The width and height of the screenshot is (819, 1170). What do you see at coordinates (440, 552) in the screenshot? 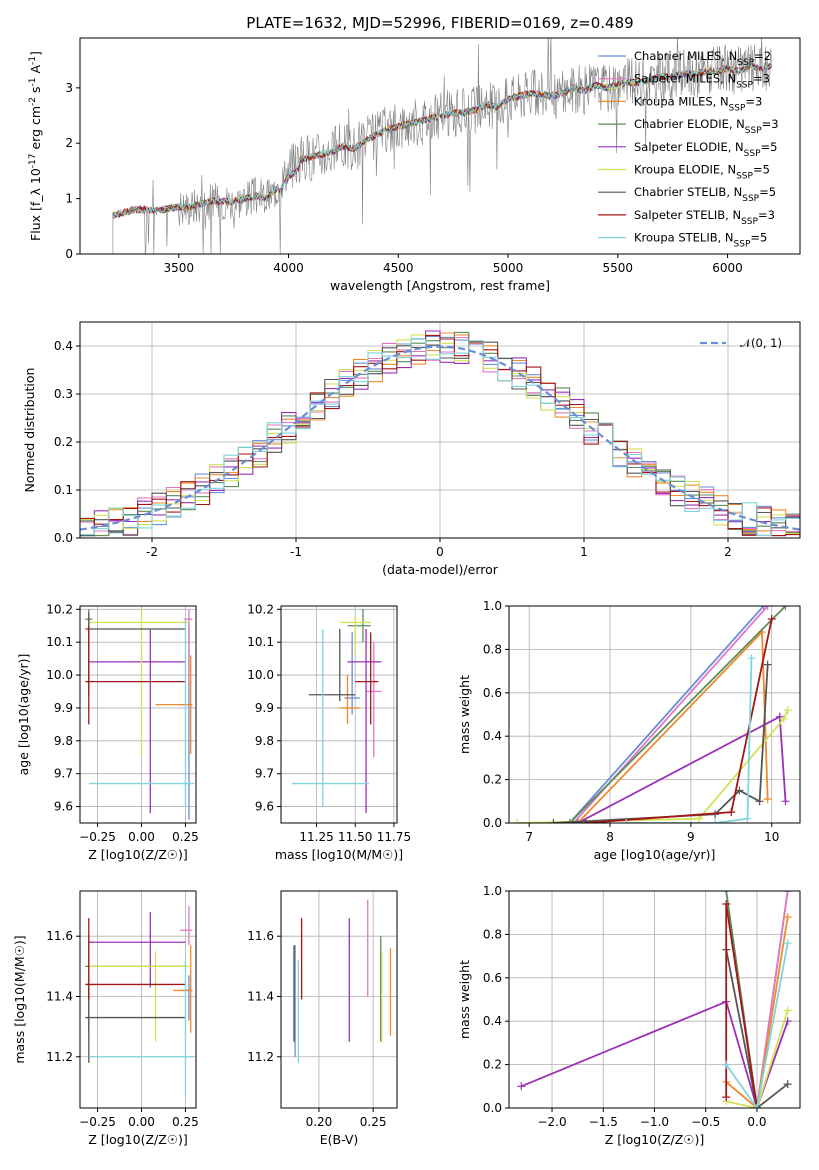
I see `x-tick-label: 0` at bounding box center [440, 552].